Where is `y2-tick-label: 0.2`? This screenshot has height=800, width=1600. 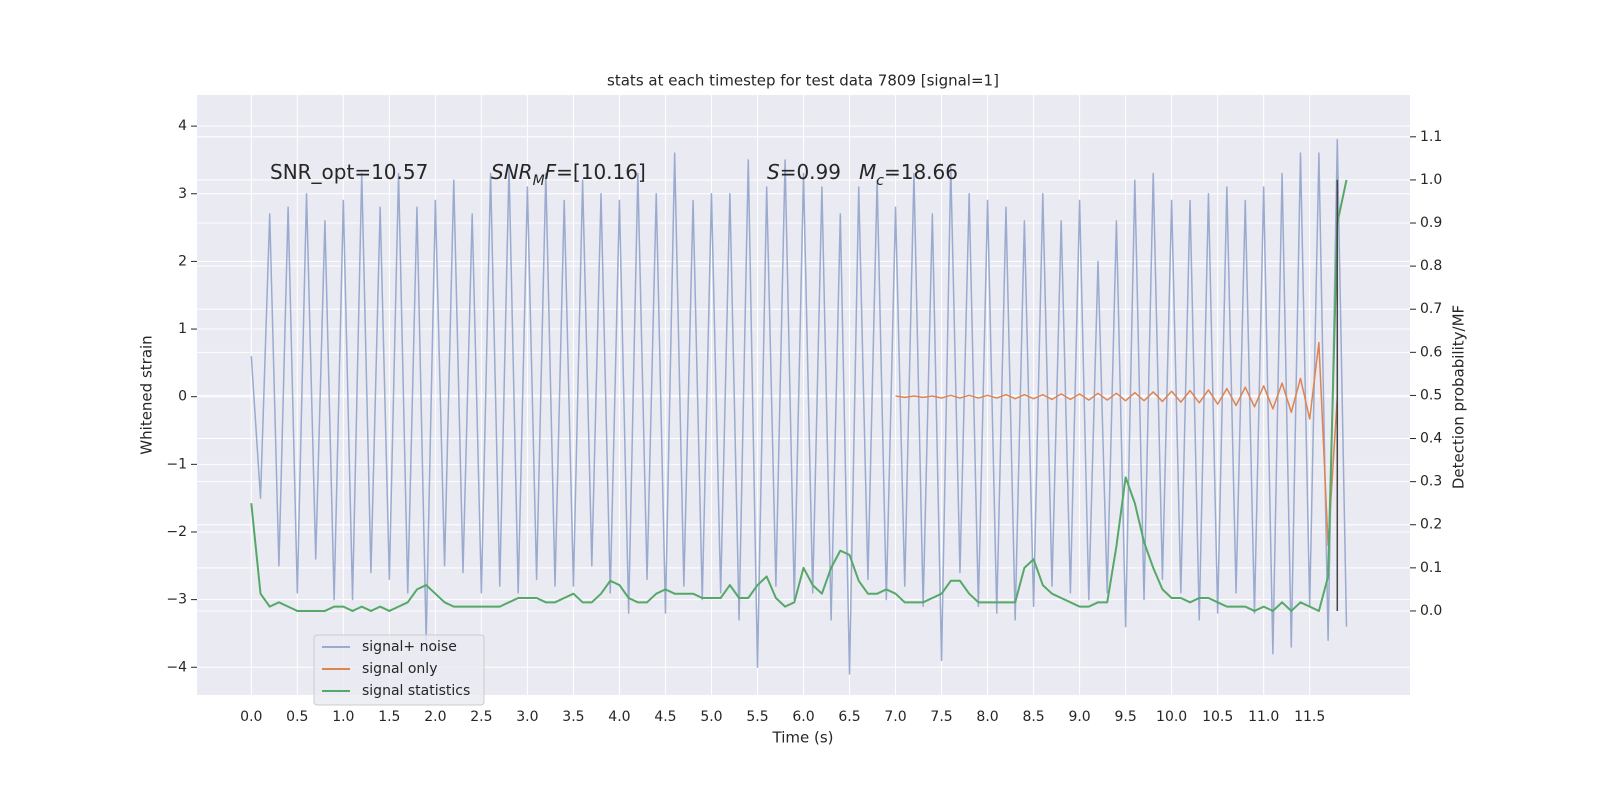
y2-tick-label: 0.2 is located at coordinates (1431, 525).